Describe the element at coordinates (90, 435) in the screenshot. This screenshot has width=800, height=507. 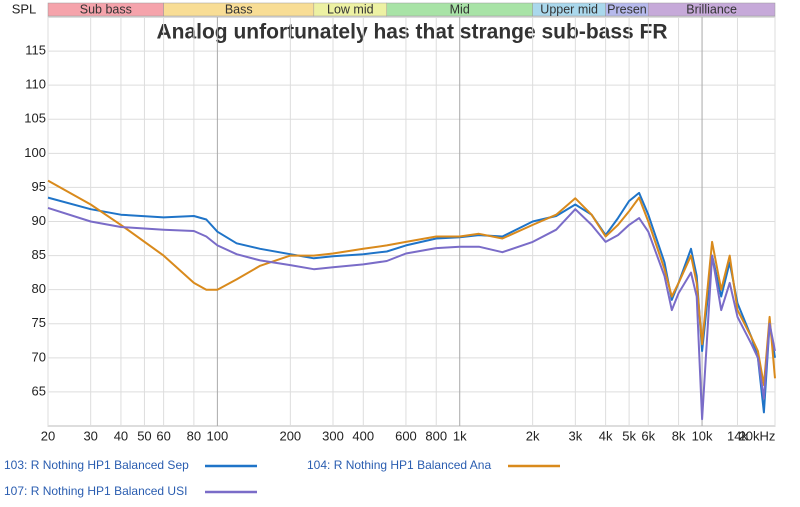
I see `x-tick-label: 30` at that location.